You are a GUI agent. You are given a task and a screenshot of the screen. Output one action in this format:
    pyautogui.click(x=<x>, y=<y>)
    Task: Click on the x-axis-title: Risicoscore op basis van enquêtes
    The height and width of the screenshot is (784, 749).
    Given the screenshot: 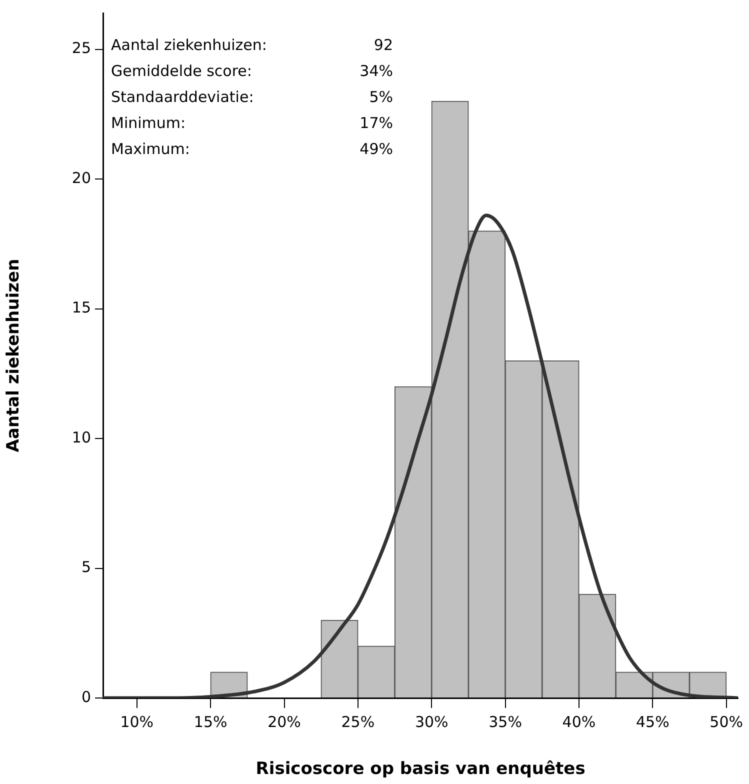 What is the action you would take?
    pyautogui.click(x=421, y=769)
    